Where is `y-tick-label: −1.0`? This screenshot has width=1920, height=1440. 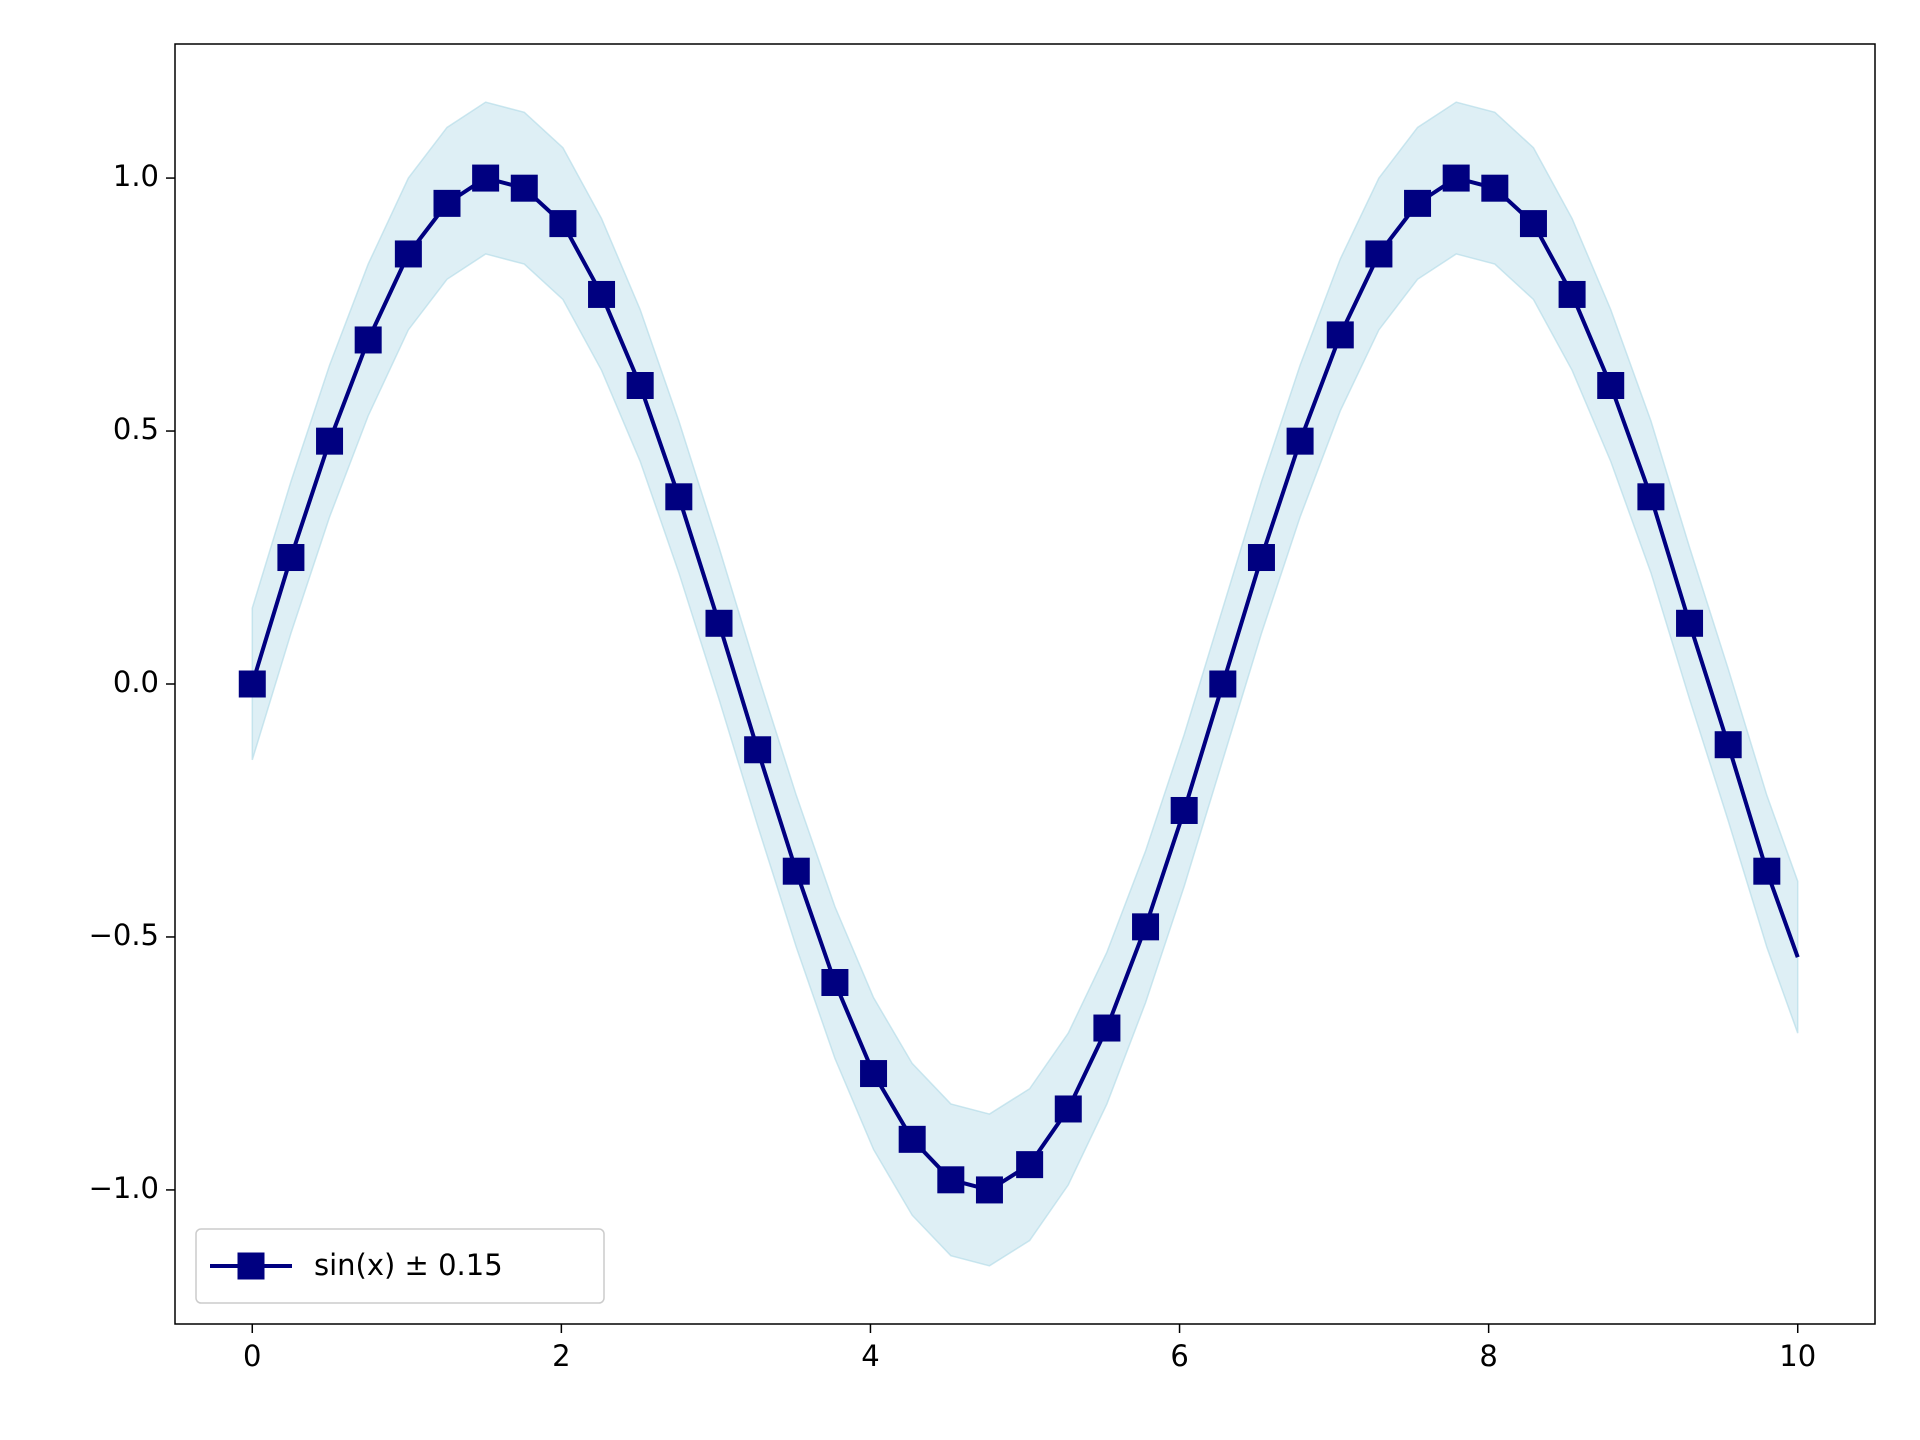 y-tick-label: −1.0 is located at coordinates (124, 1188).